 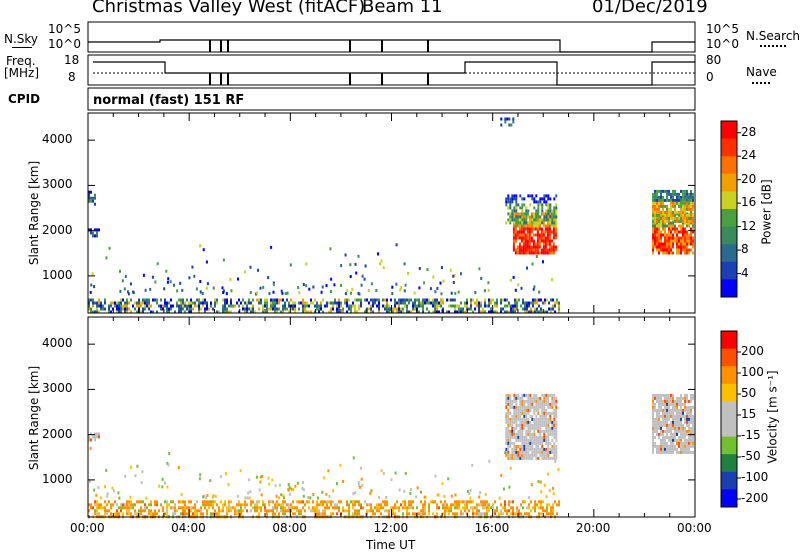 I want to click on x-tick-label: 00:00, so click(x=694, y=528).